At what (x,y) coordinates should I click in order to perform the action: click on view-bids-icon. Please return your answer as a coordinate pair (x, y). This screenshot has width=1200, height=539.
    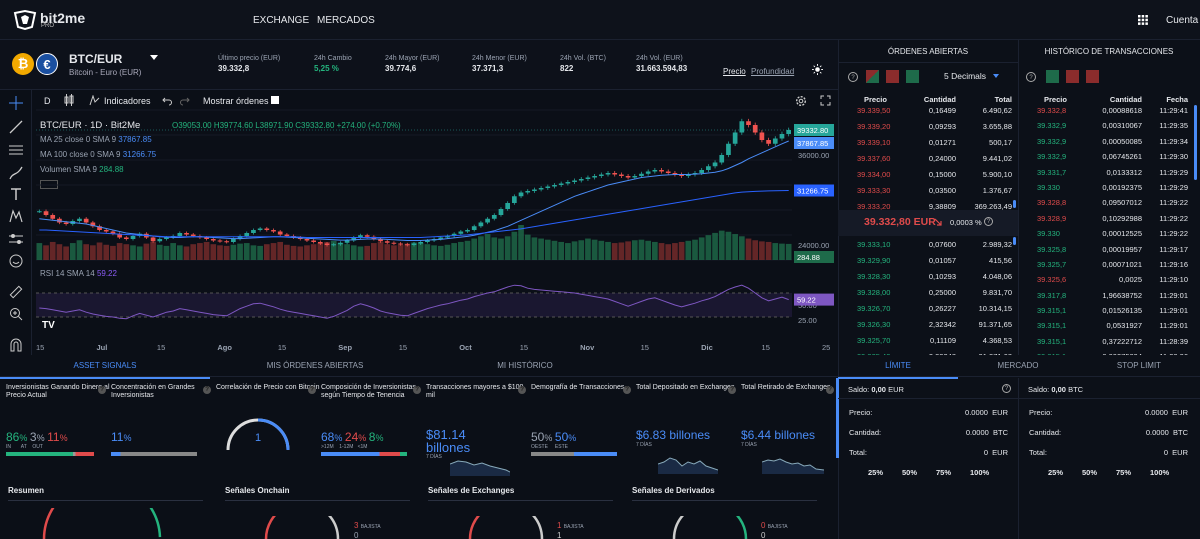
    Looking at the image, I should click on (912, 76).